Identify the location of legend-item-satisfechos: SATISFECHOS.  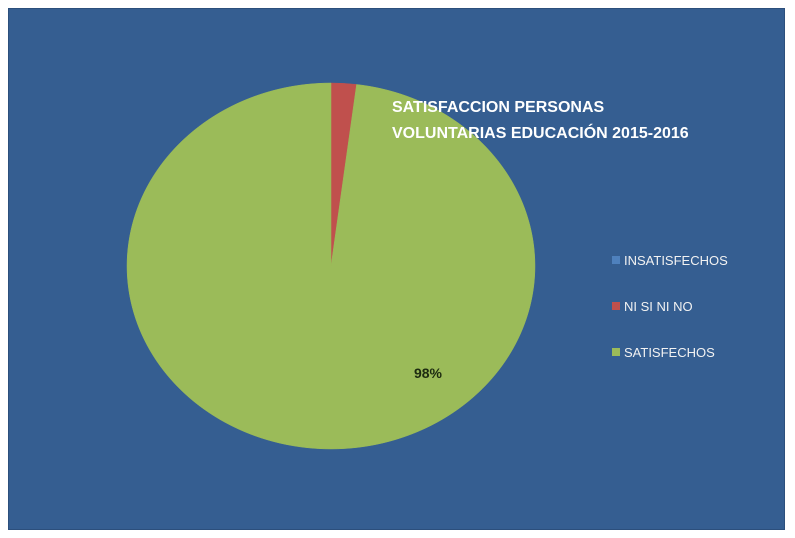
(670, 352).